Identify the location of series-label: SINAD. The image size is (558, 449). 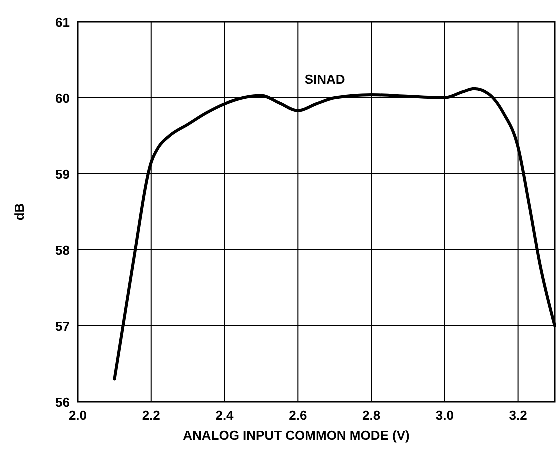
(325, 79).